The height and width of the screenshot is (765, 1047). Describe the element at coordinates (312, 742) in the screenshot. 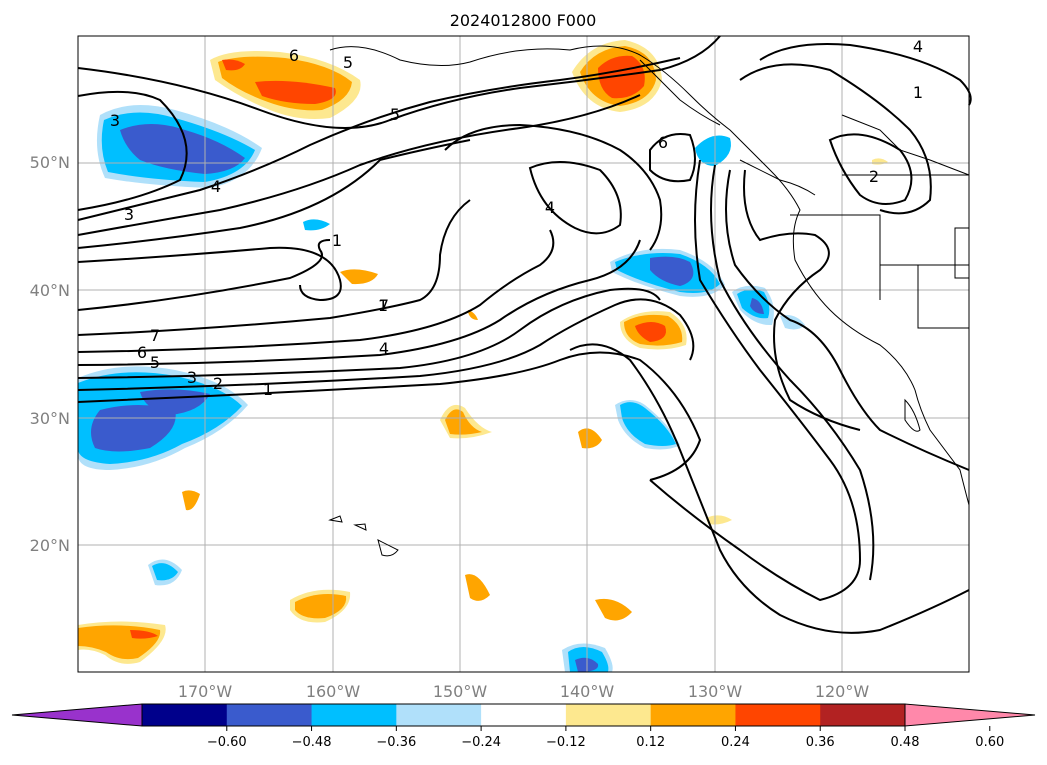

I see `colorbar-tick-label: −0.48` at that location.